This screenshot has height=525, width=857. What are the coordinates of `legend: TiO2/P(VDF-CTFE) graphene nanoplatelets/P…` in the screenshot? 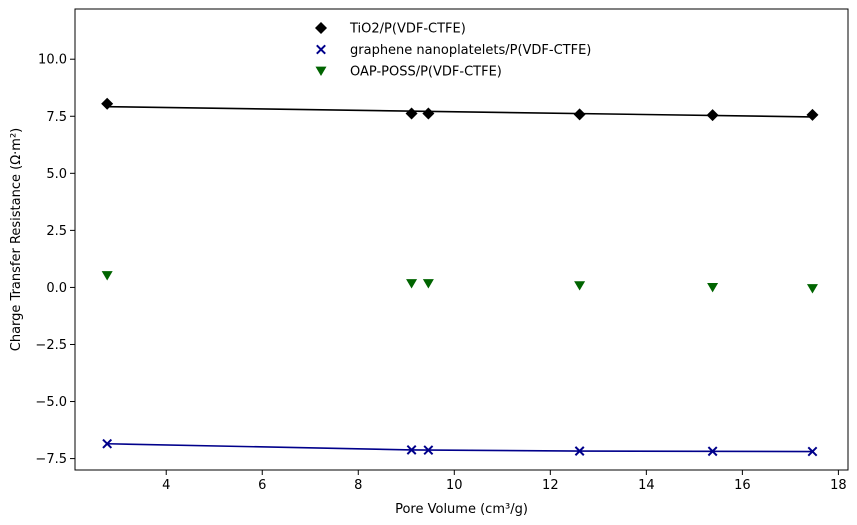 It's located at (453, 51).